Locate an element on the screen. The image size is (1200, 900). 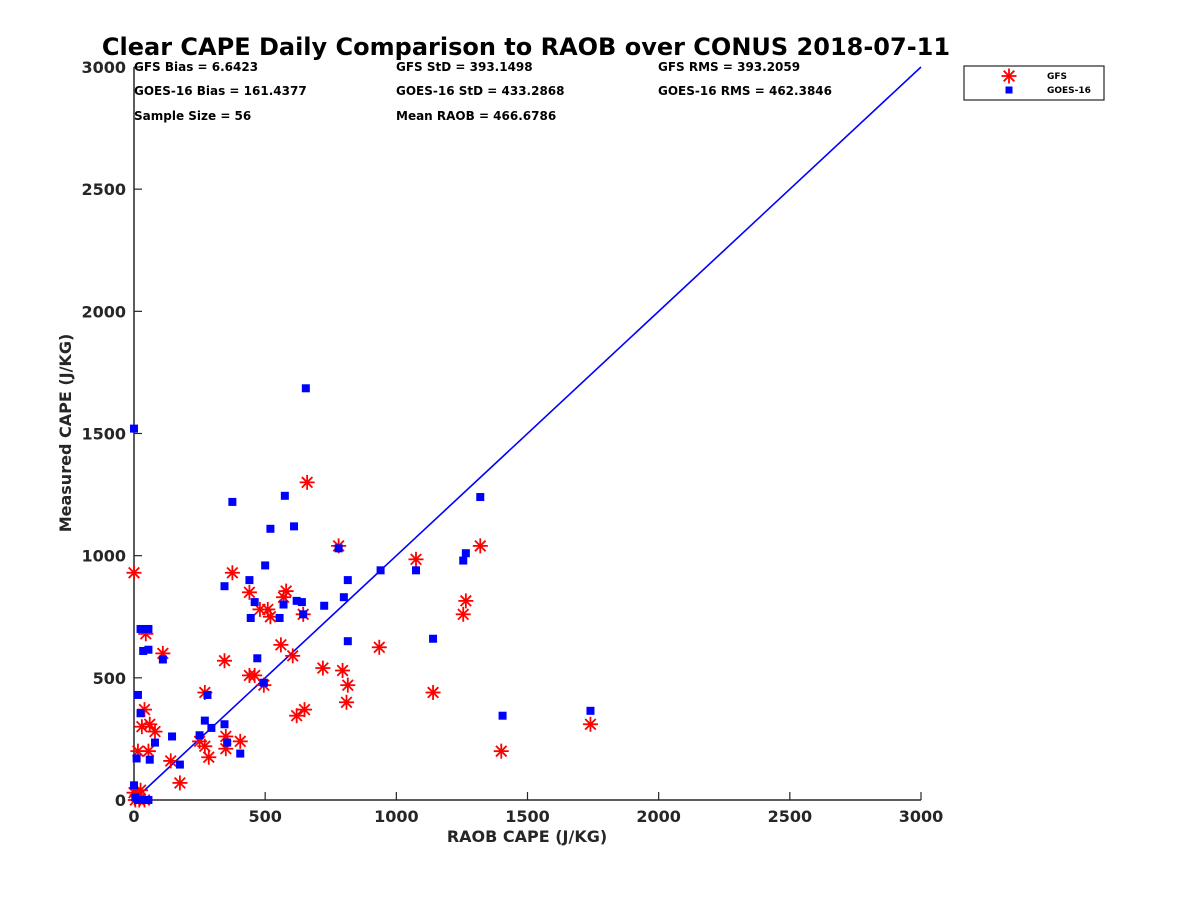
y-tick-label: 2000 is located at coordinates (103, 311).